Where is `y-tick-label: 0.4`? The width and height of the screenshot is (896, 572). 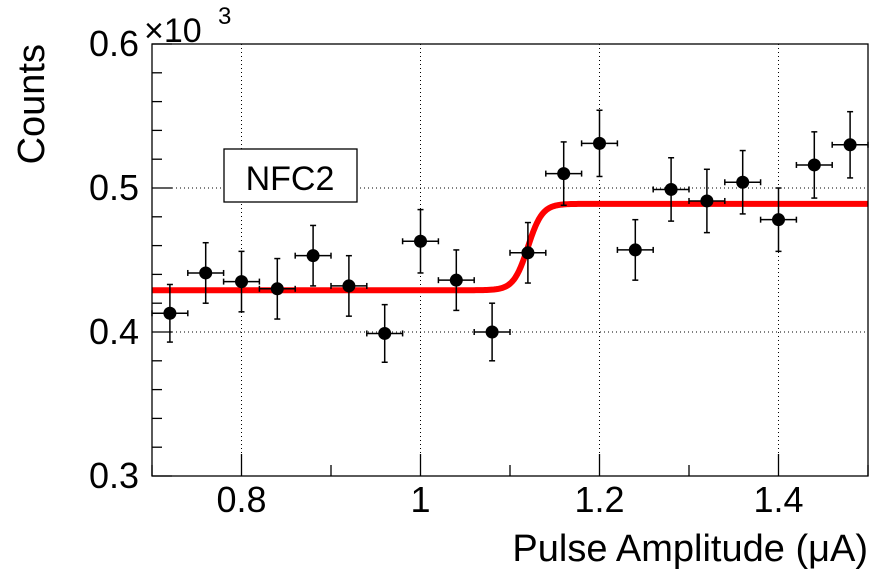
y-tick-label: 0.4 is located at coordinates (114, 331).